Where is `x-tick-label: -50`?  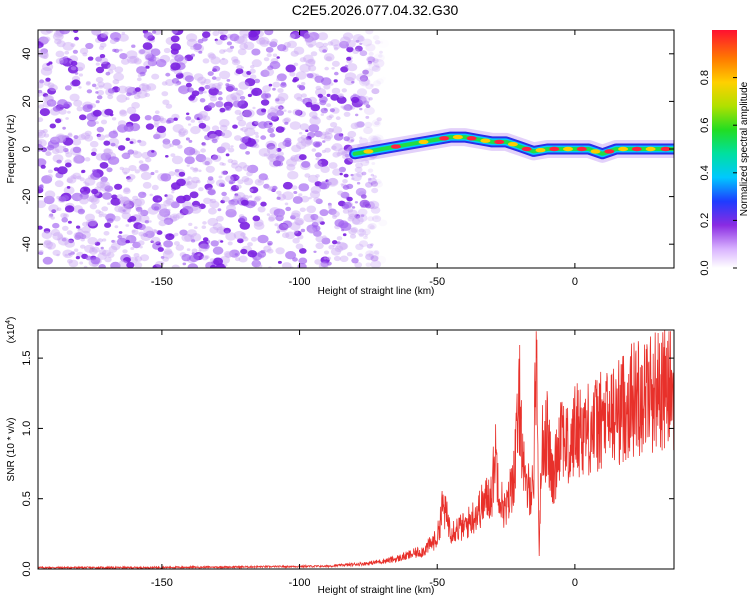
x-tick-label: -50 is located at coordinates (437, 282).